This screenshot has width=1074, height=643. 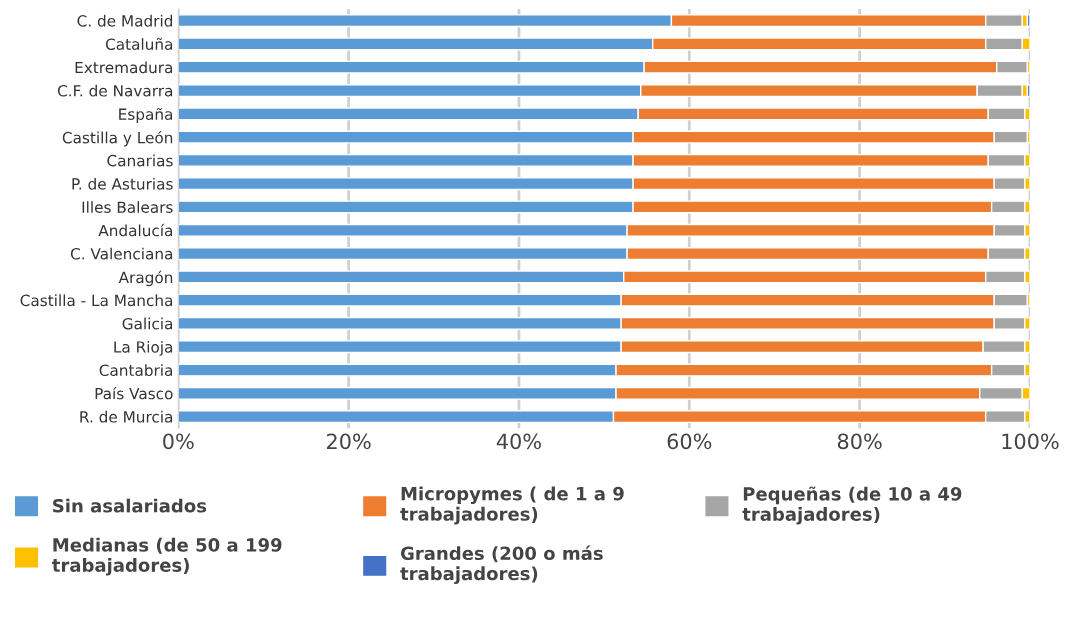 I want to click on legend-label: Sin asalariados, so click(x=130, y=505).